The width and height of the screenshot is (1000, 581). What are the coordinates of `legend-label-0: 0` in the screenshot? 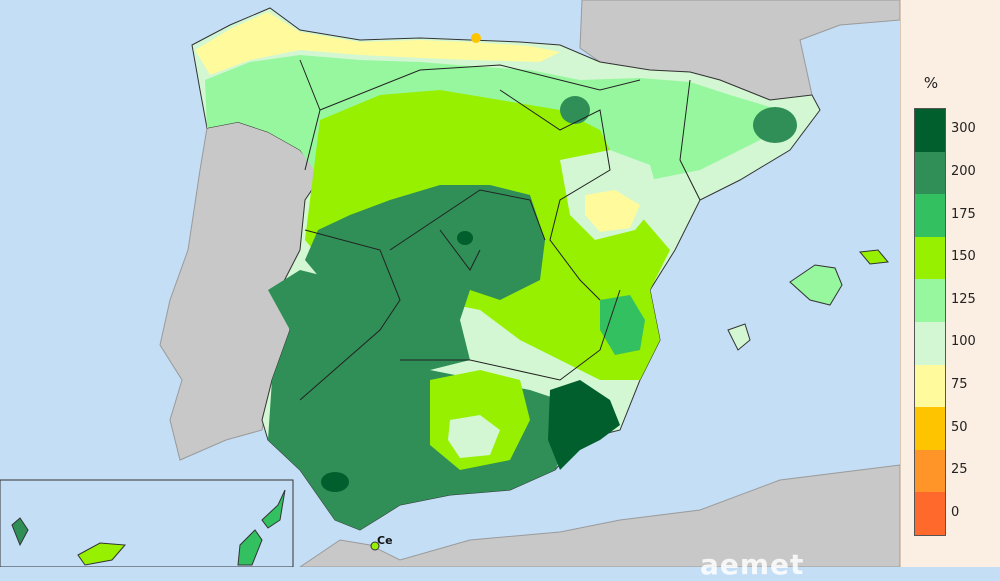 It's located at (955, 512).